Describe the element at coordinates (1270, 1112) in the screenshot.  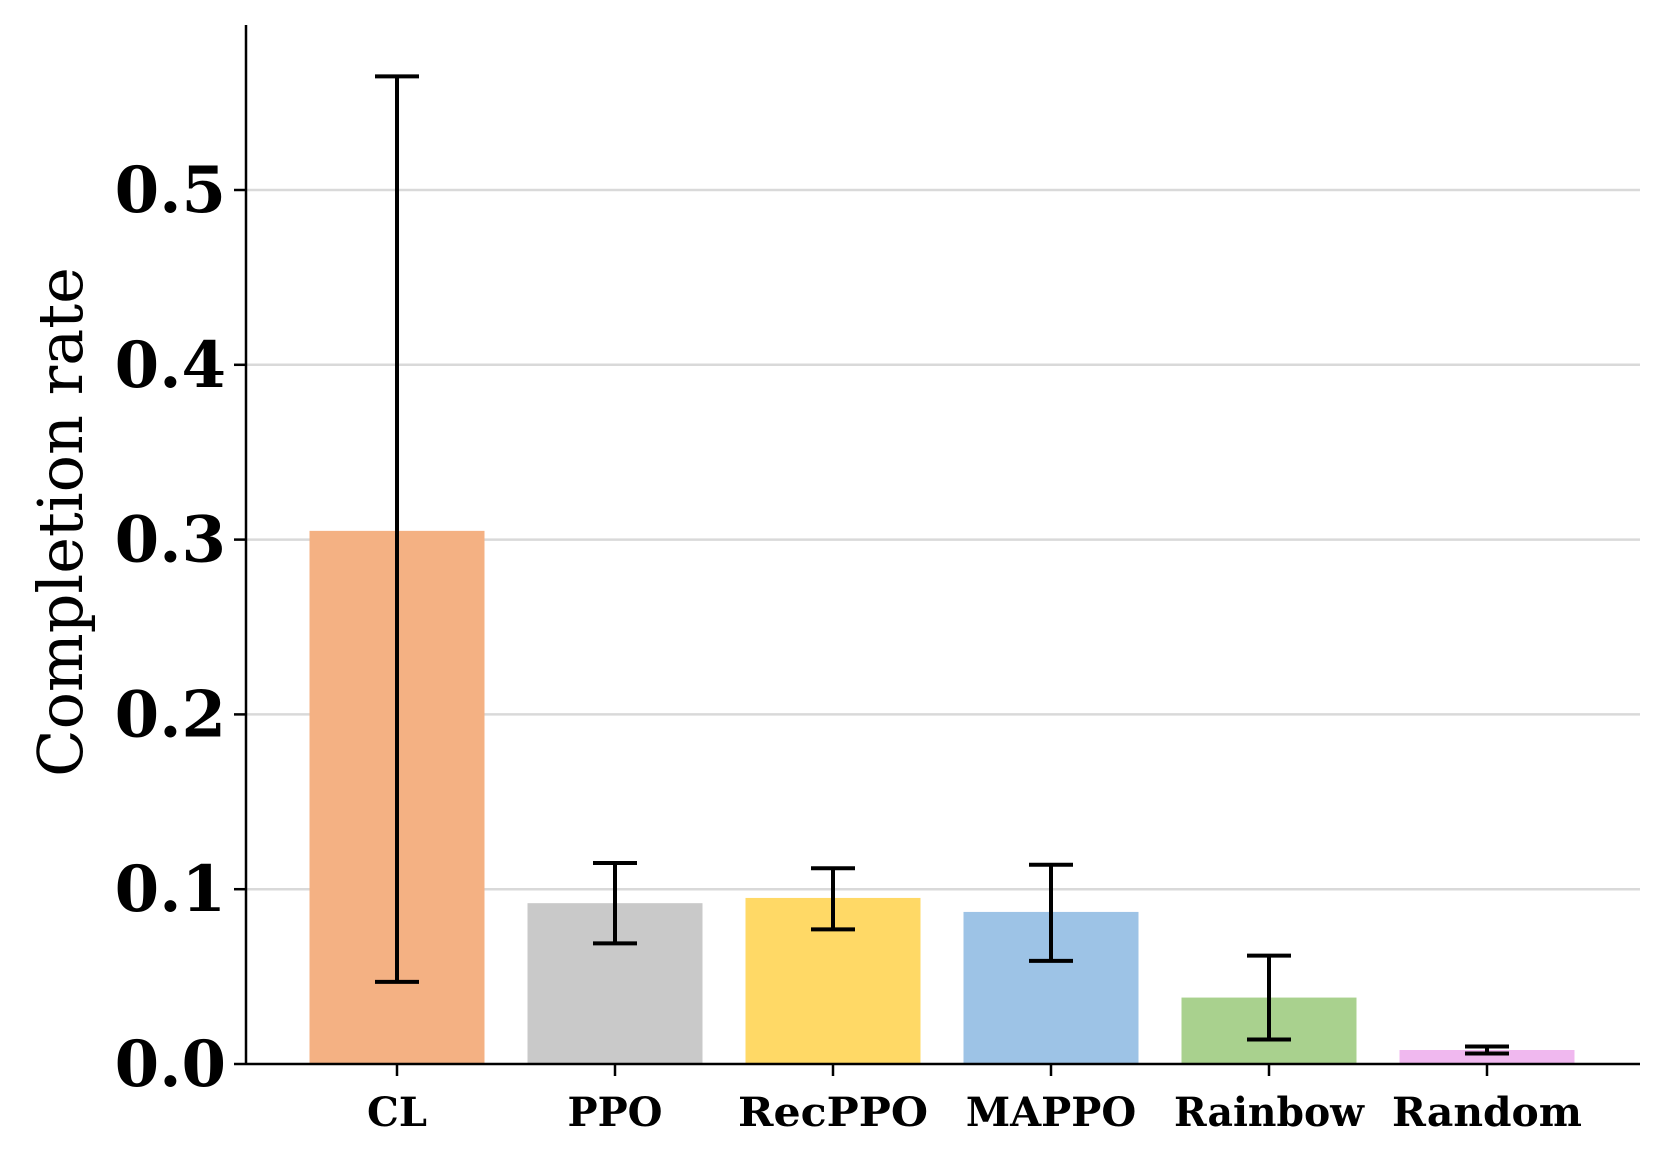
I see `x-tick-label: Rainbow` at that location.